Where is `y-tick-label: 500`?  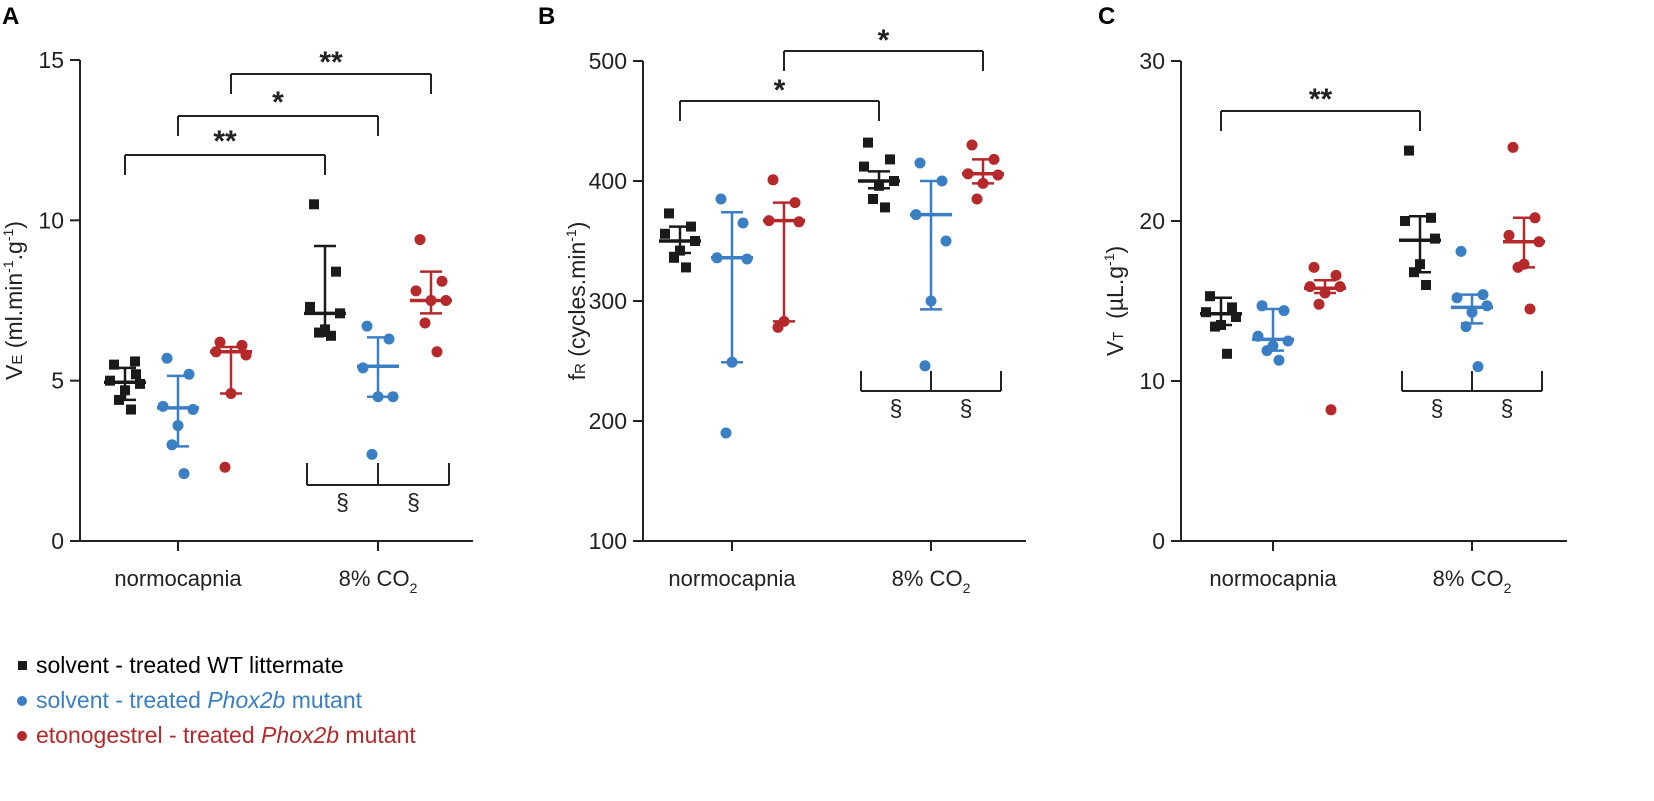
y-tick-label: 500 is located at coordinates (608, 61).